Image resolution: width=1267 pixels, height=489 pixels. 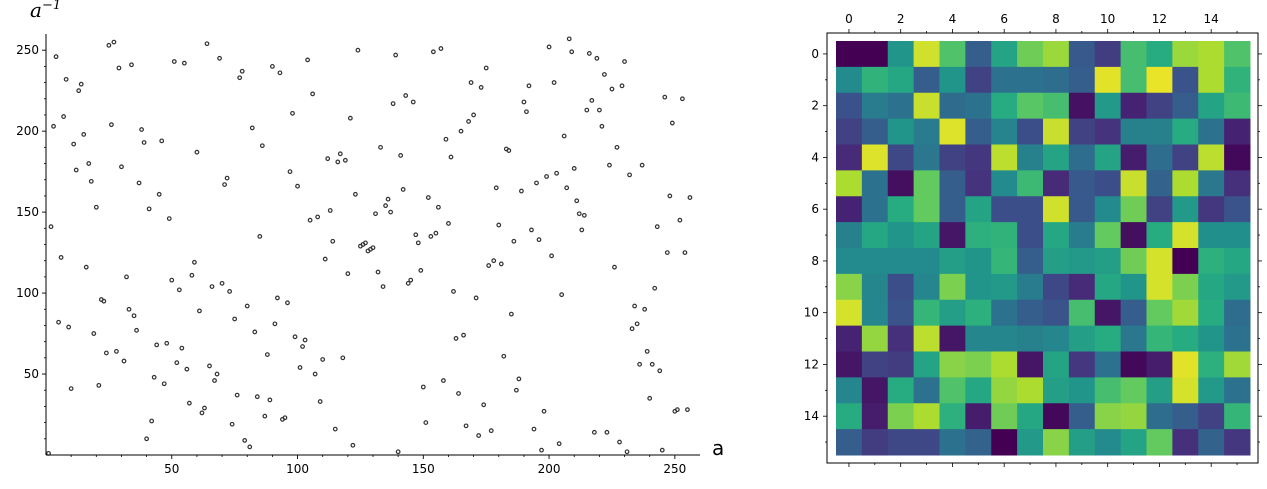 I want to click on scatter-x-tick-label: 150, so click(x=423, y=469).